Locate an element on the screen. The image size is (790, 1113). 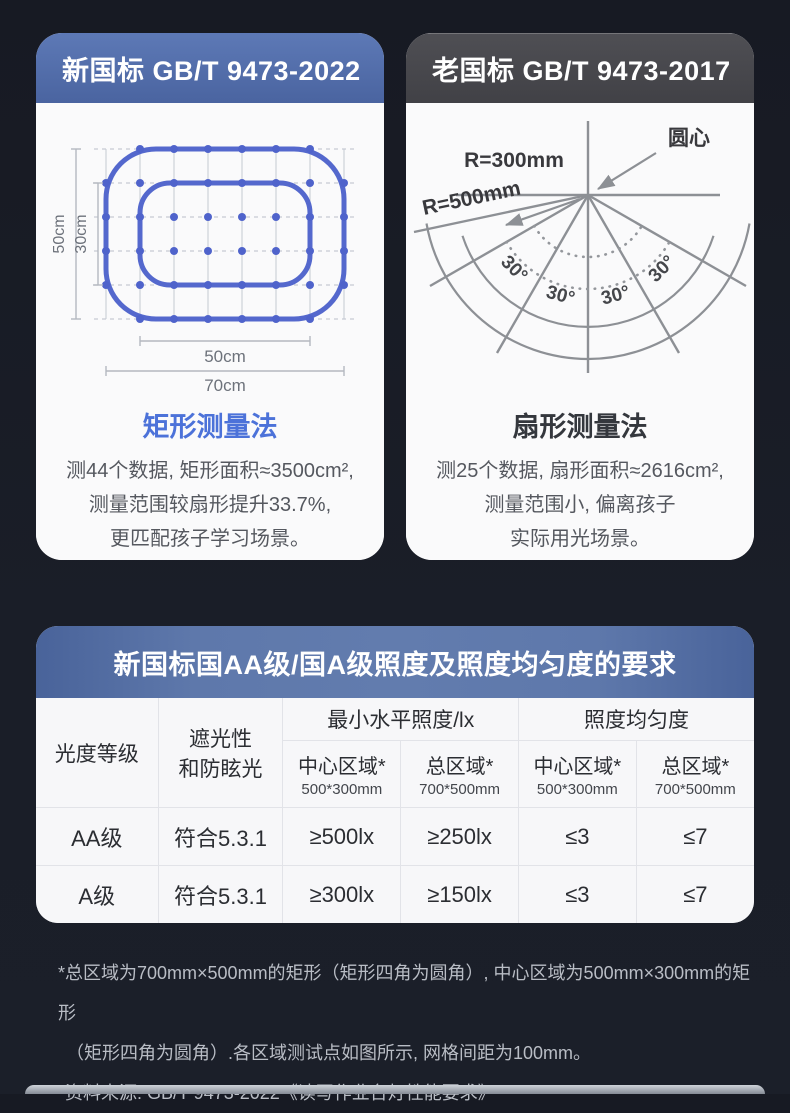
cell-grade: A级 is located at coordinates (97, 894).